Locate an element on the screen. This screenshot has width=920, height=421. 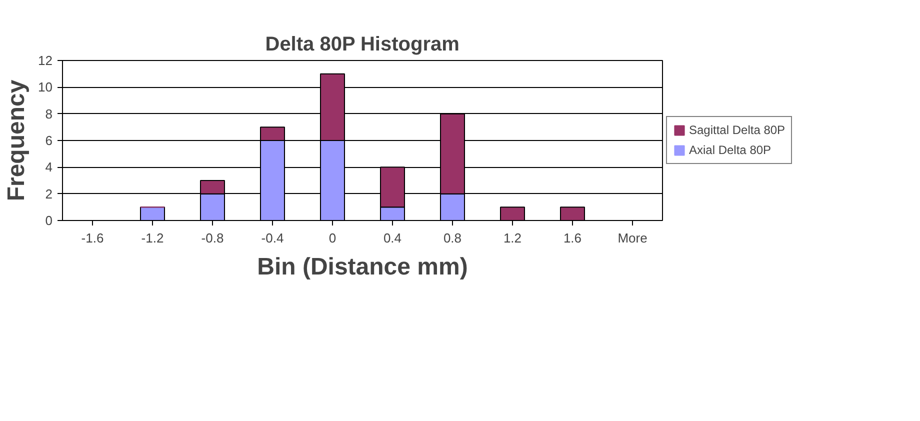
x-tick-label: 0.4 is located at coordinates (392, 238).